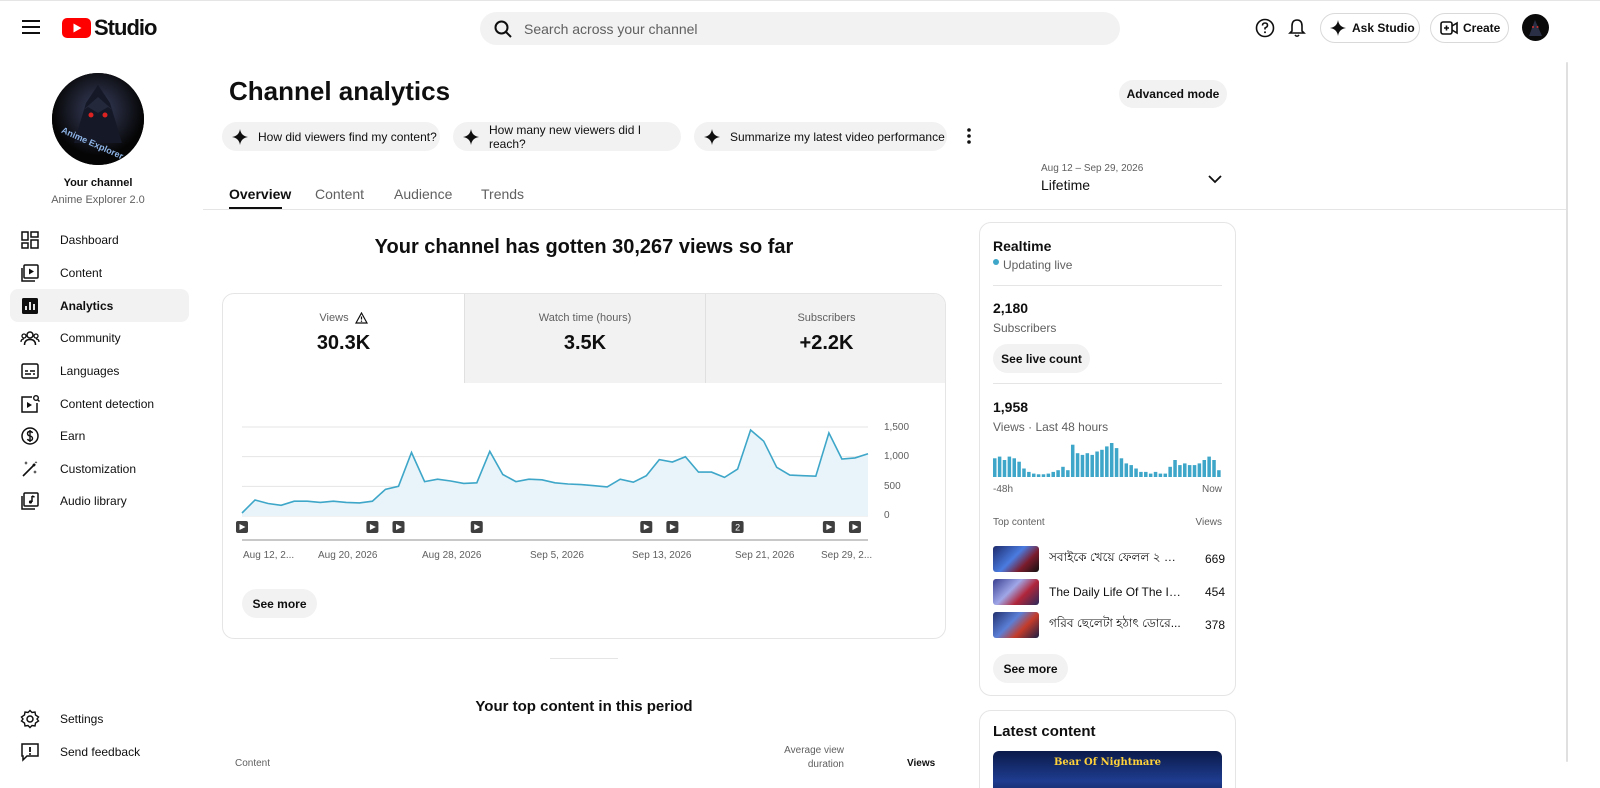 The width and height of the screenshot is (1600, 788). Describe the element at coordinates (1011, 407) in the screenshot. I see `realtime-views-value: 1,958` at that location.